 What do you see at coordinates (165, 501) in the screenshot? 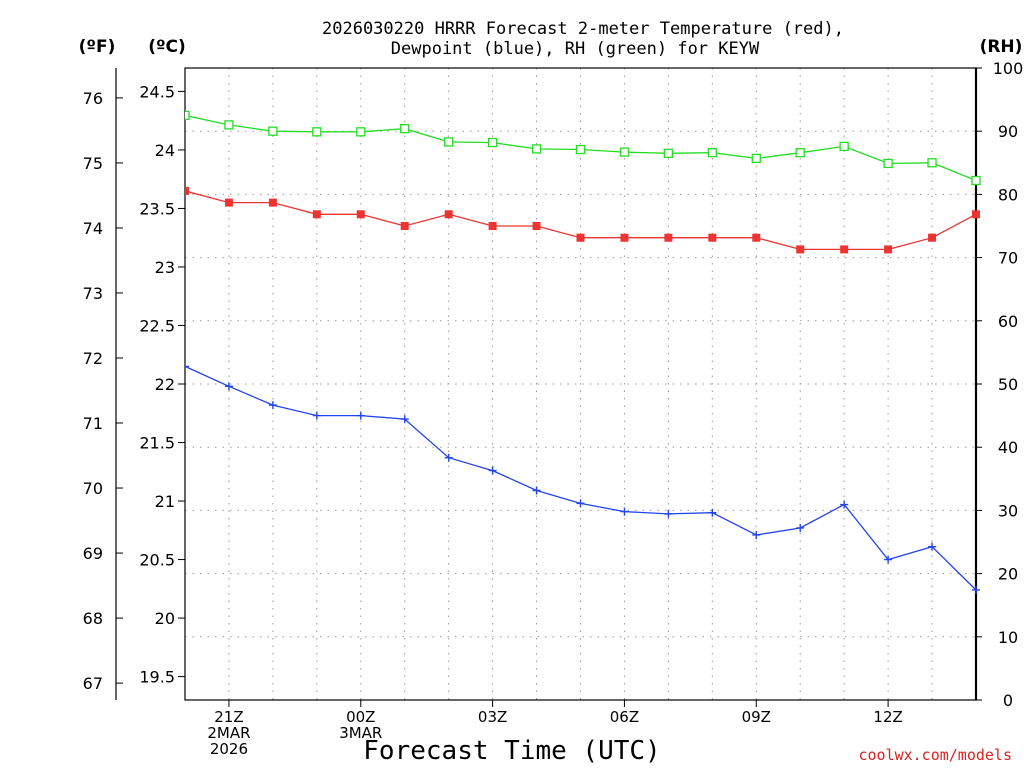
I see `celsius-tick-label: 21` at bounding box center [165, 501].